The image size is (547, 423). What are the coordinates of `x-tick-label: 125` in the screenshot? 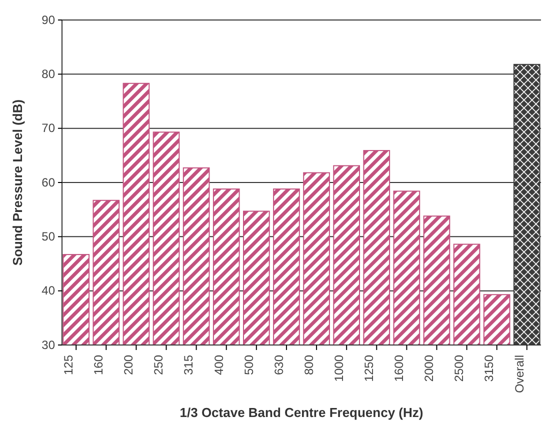 It's located at (69, 365).